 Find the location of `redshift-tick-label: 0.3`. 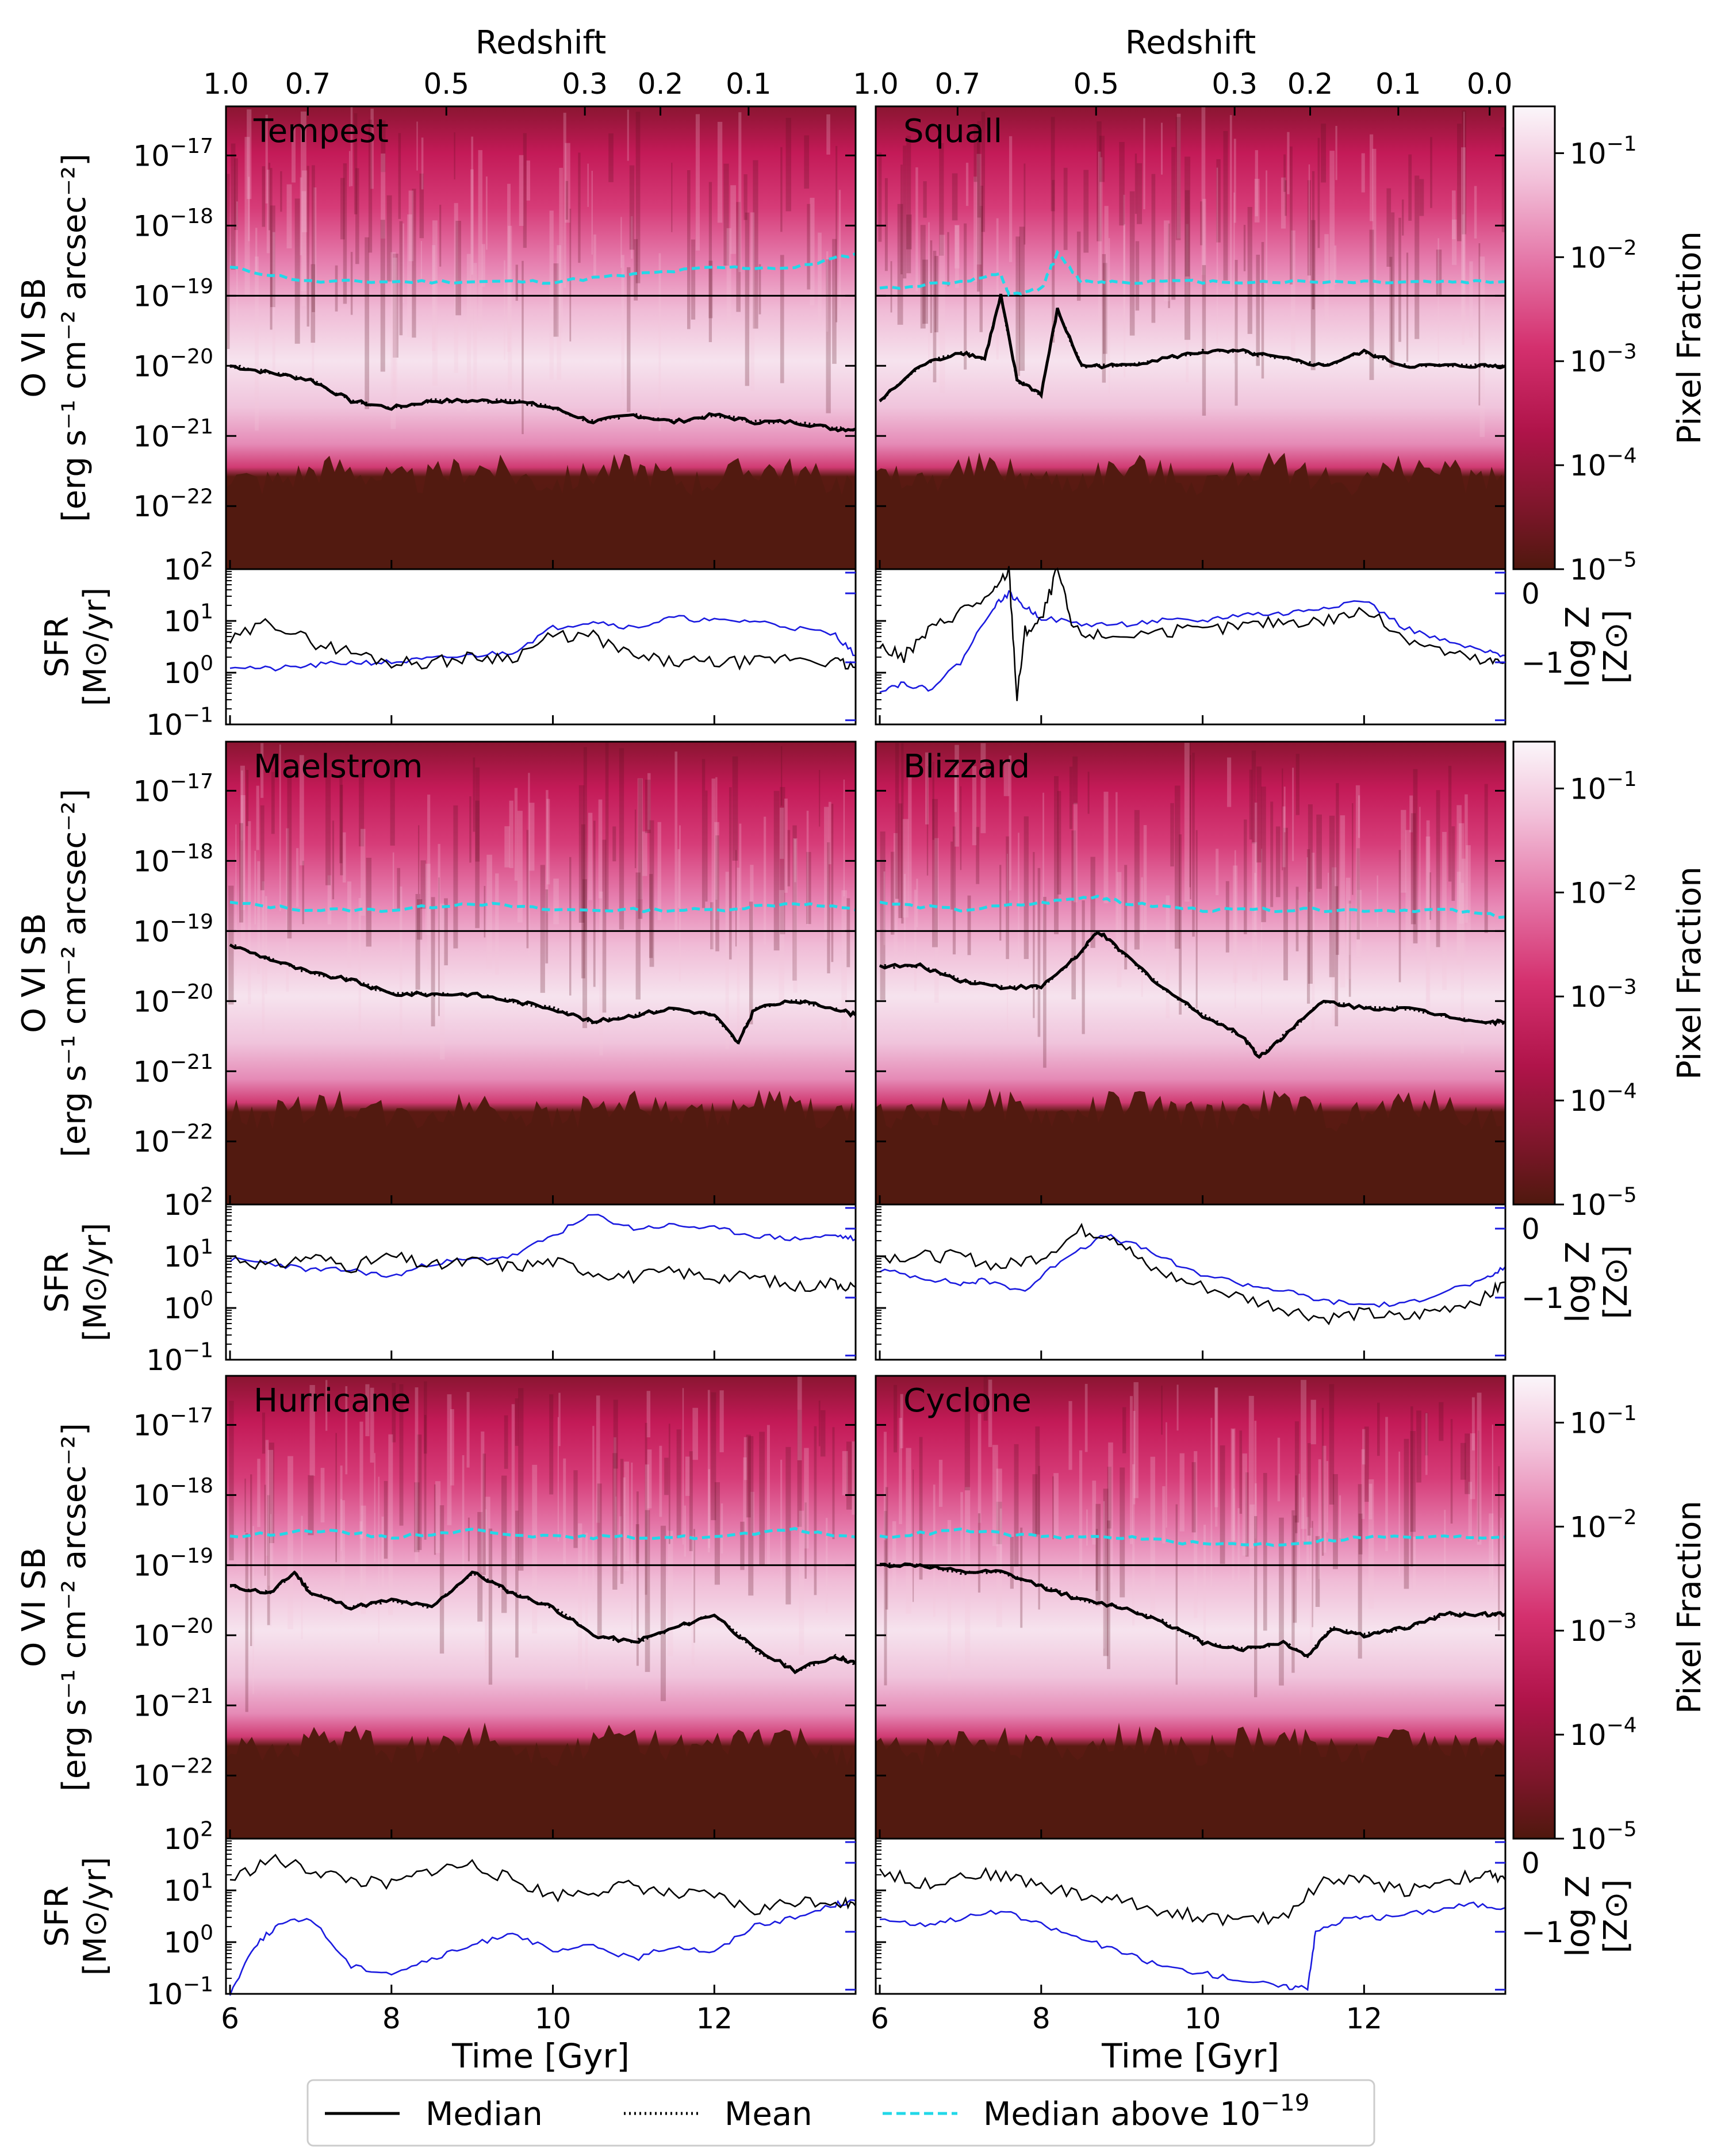

redshift-tick-label: 0.3 is located at coordinates (585, 84).